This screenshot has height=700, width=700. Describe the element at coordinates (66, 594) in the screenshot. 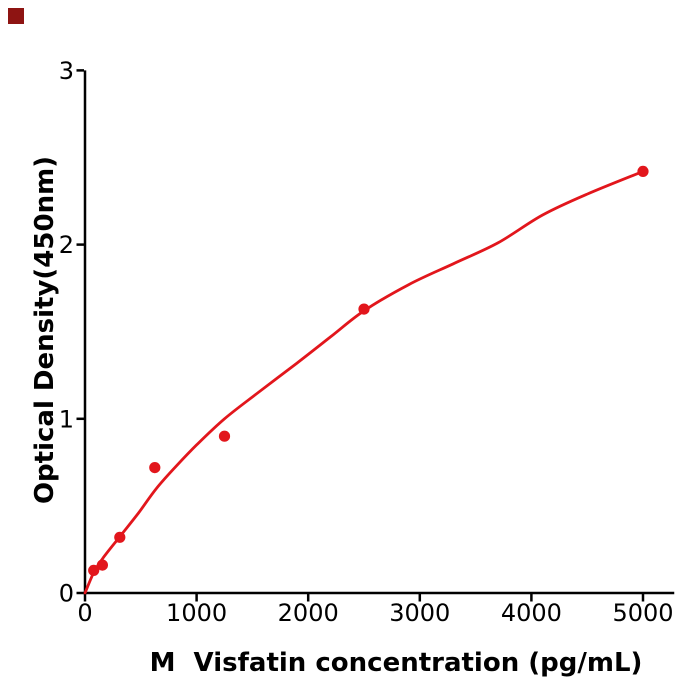

I see `y-tick-label: 0` at that location.